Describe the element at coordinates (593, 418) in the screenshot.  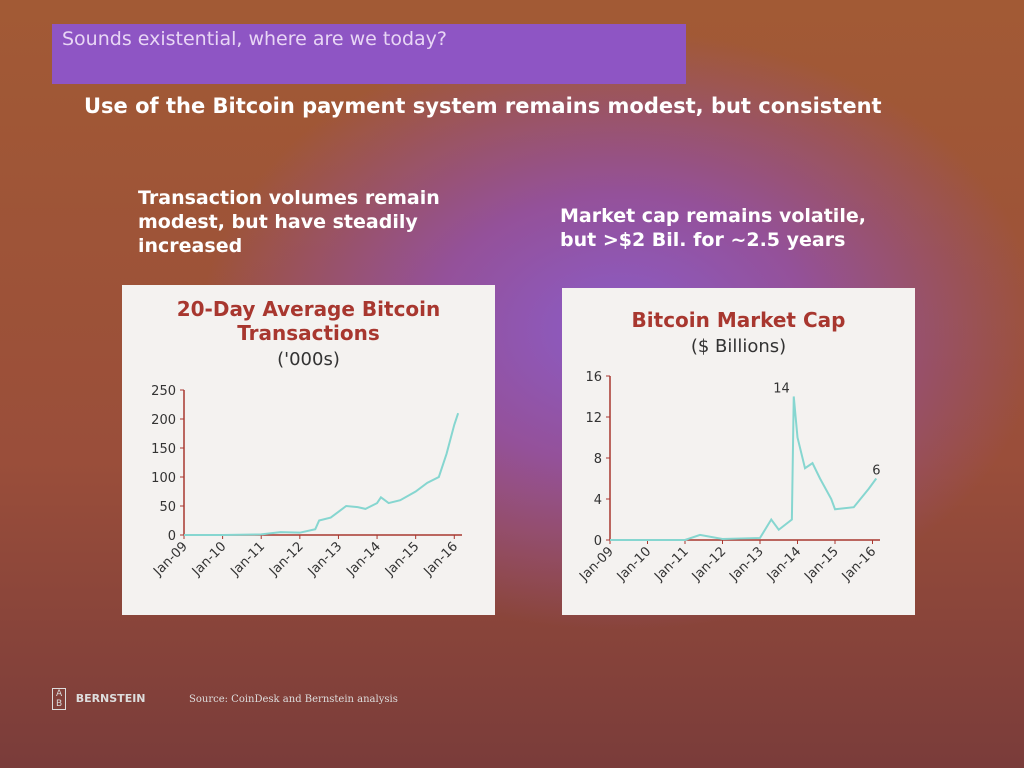
I see `y-tick-label: 12` at that location.